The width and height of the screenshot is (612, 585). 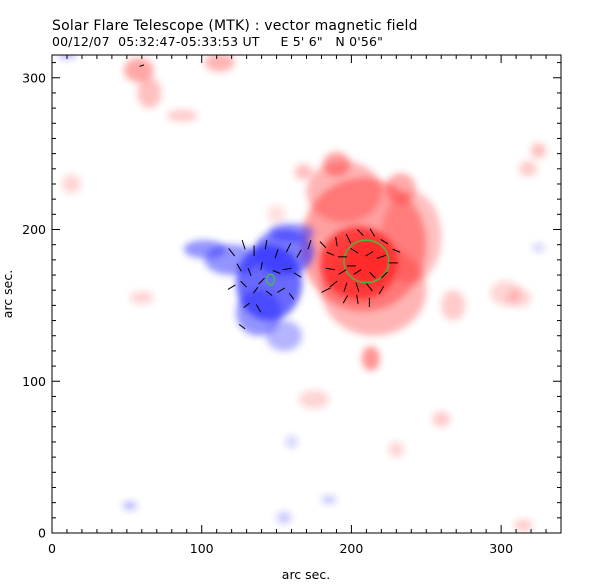 What do you see at coordinates (34, 77) in the screenshot?
I see `y-tick-label-300: 300` at bounding box center [34, 77].